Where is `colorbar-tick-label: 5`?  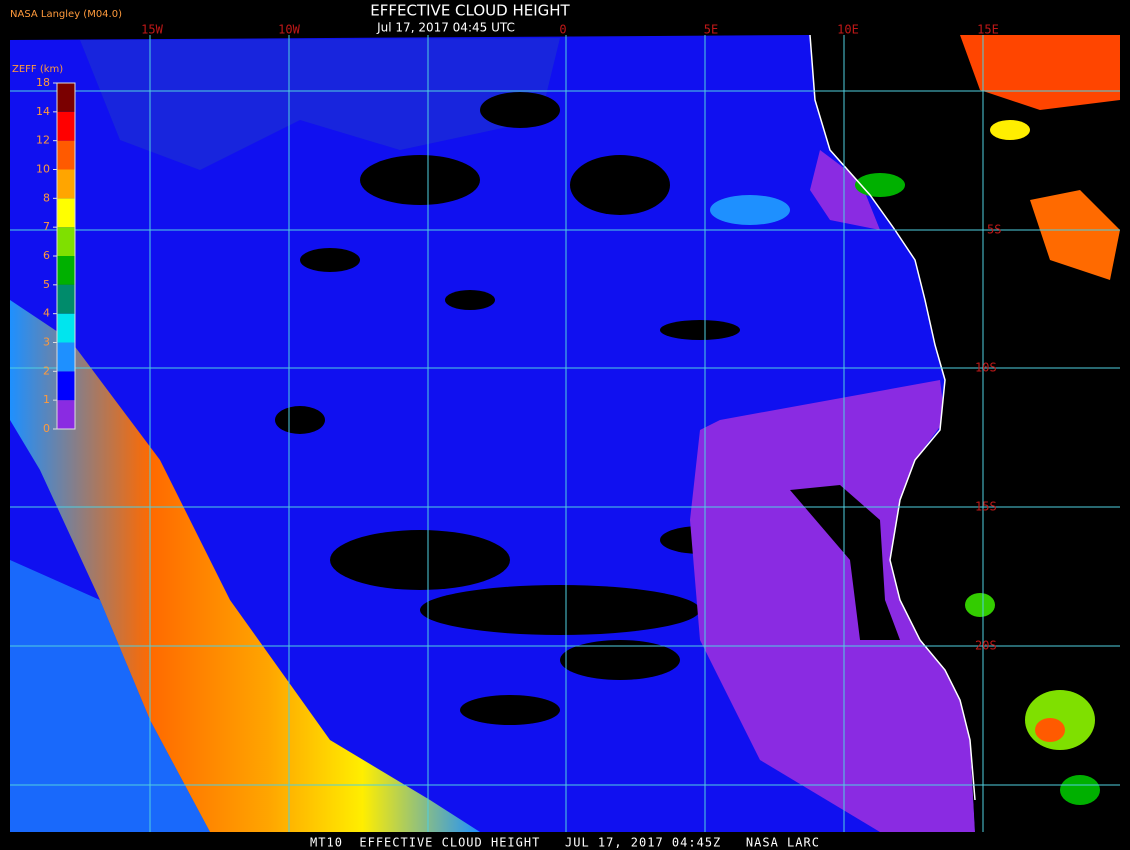
colorbar-tick-label: 5 is located at coordinates (46, 284).